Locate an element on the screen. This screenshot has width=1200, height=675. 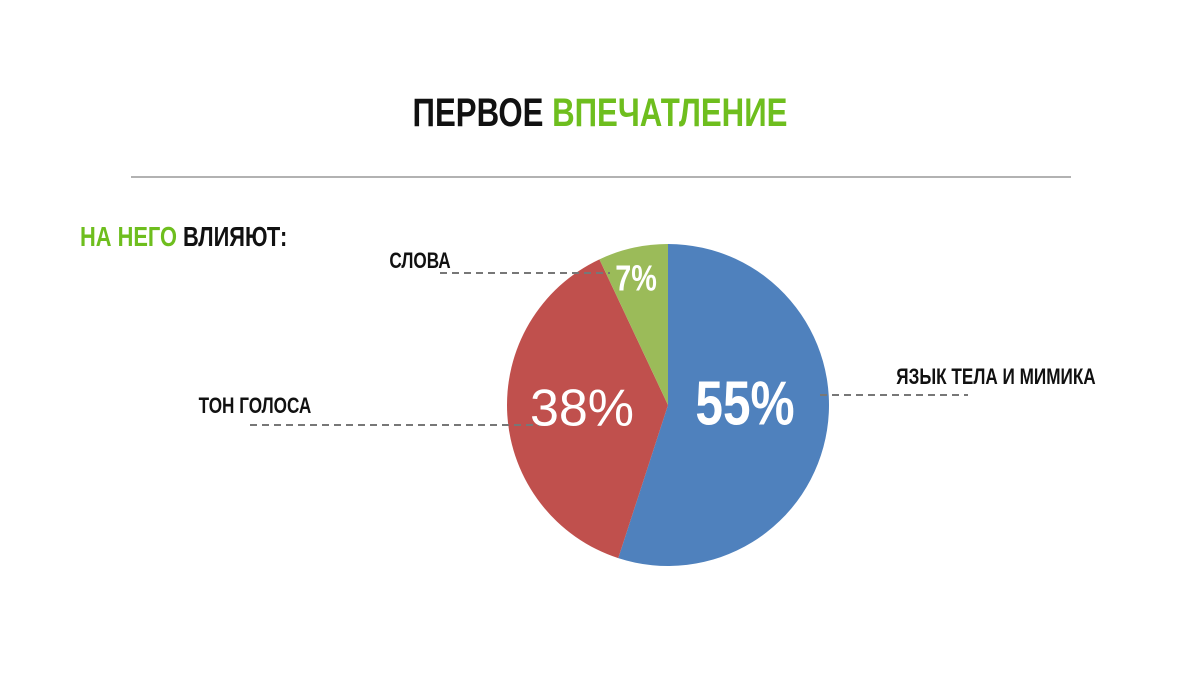
title-part: ВПЕЧАТЛЕНИЕ is located at coordinates (669, 113).